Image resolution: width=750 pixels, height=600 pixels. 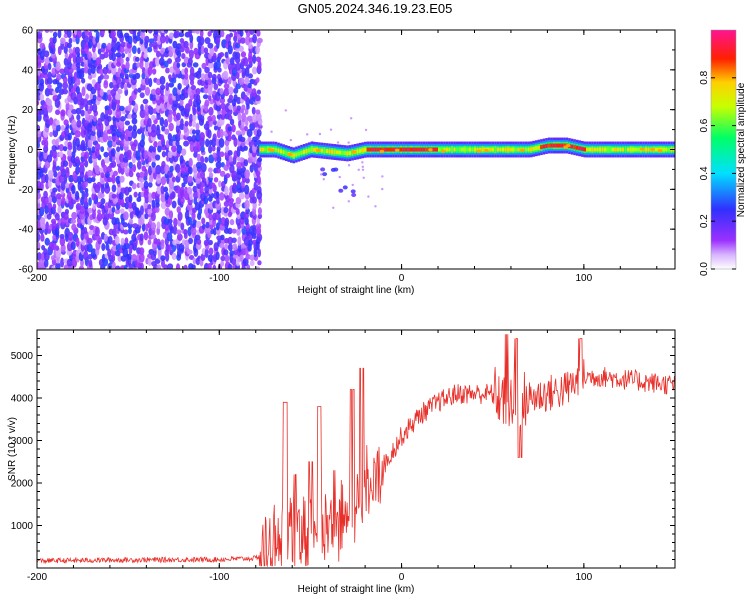 I want to click on spectrogram-y-tick-label: 60, so click(x=28, y=31).